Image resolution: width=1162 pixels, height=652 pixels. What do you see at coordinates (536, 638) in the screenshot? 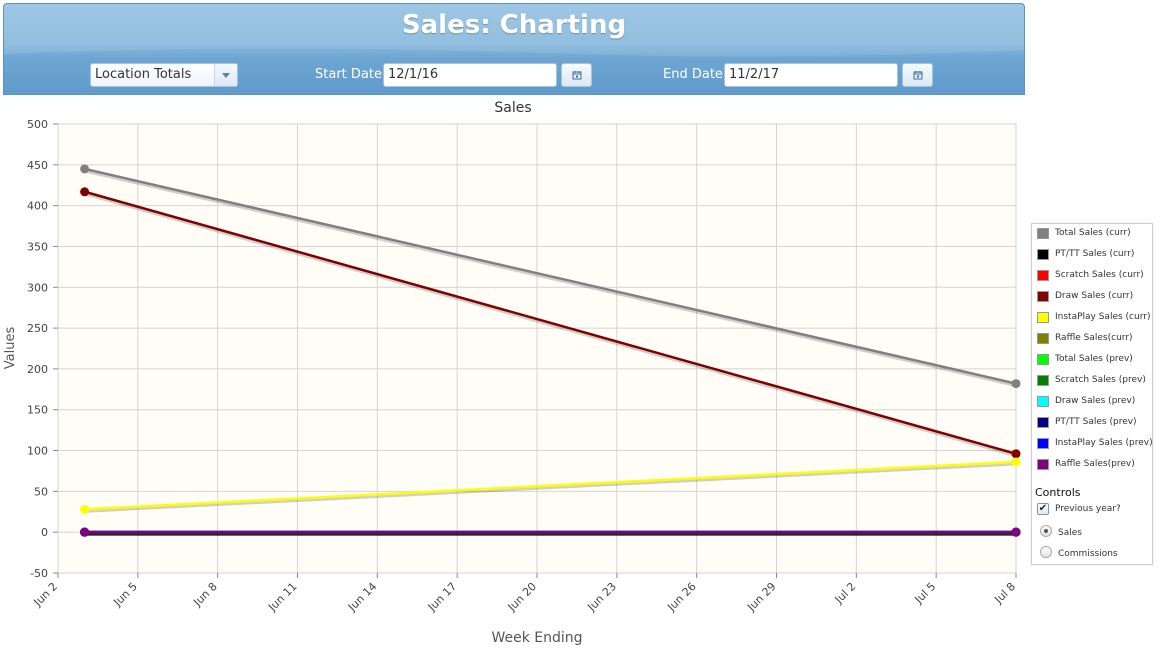
I see `x-axis-label: Week Ending` at bounding box center [536, 638].